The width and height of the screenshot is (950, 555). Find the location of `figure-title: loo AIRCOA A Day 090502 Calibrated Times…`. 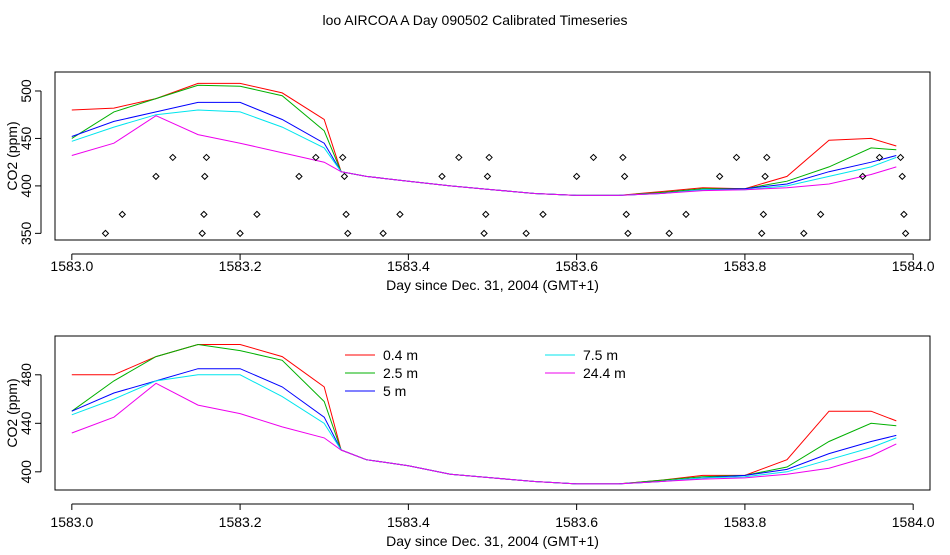

figure-title: loo AIRCOA A Day 090502 Calibrated Times… is located at coordinates (474, 20).